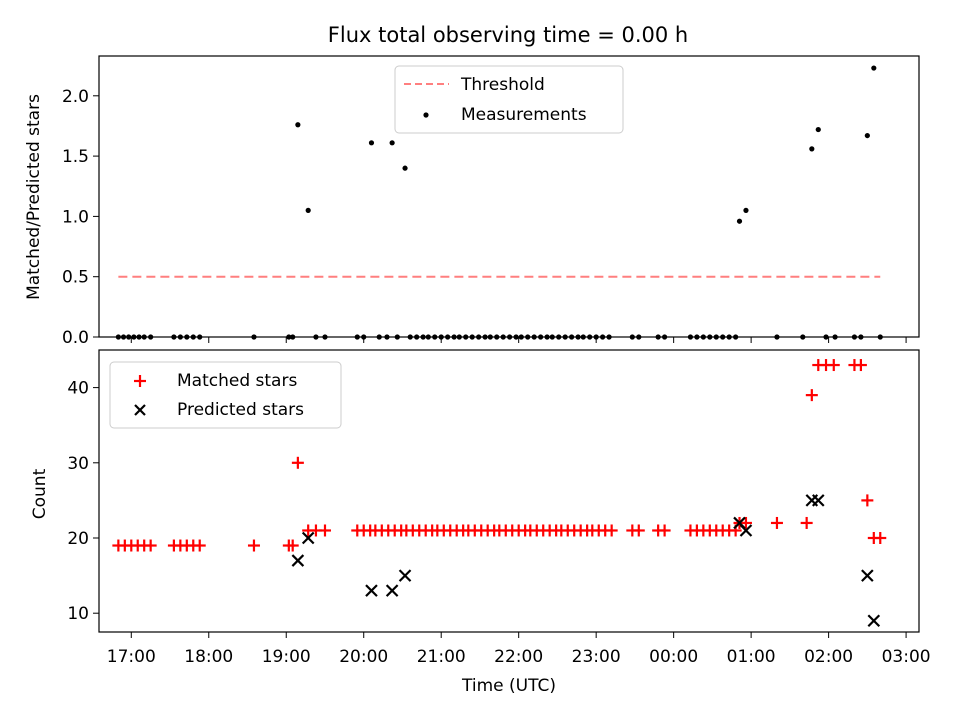 This screenshot has height=720, width=960. Describe the element at coordinates (140, 381) in the screenshot. I see `matched-stars-legend-marker` at that location.